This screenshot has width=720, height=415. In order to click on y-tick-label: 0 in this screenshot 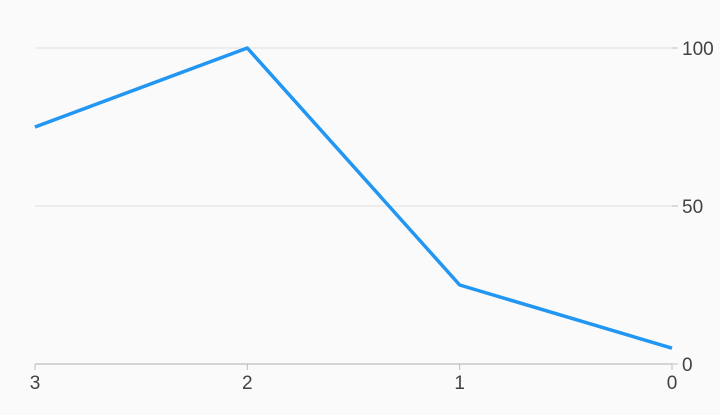, I will do `click(687, 365)`.